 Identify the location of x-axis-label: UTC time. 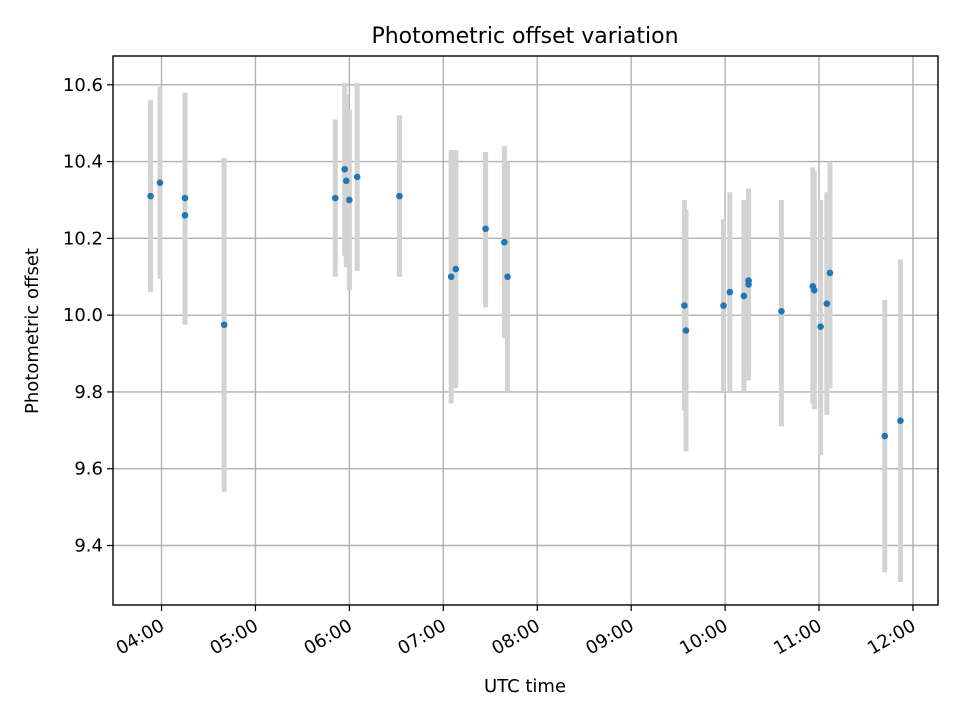
(525, 686).